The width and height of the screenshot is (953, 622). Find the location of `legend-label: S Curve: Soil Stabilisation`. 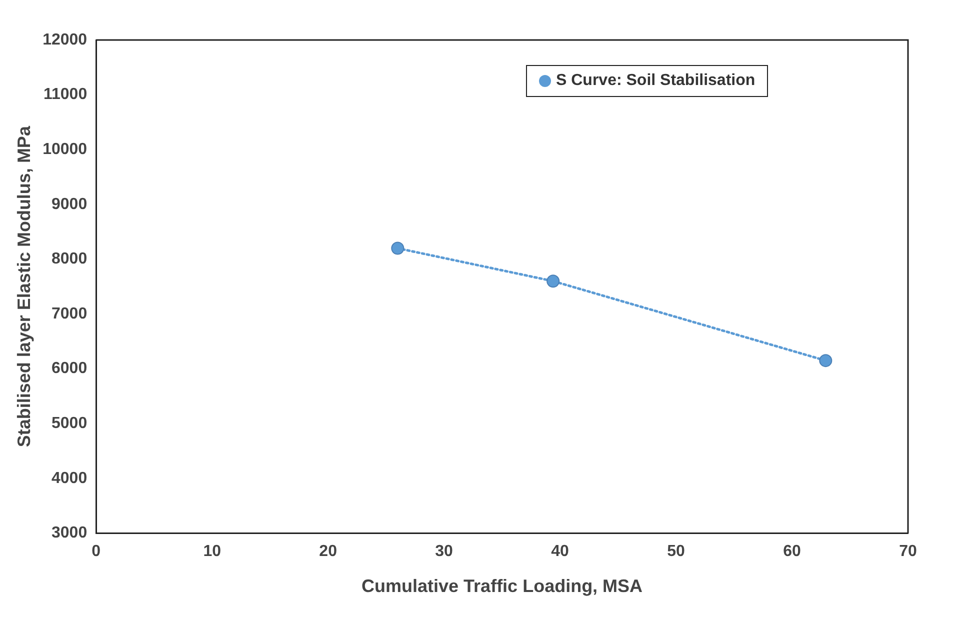

legend-label: S Curve: Soil Stabilisation is located at coordinates (656, 81).